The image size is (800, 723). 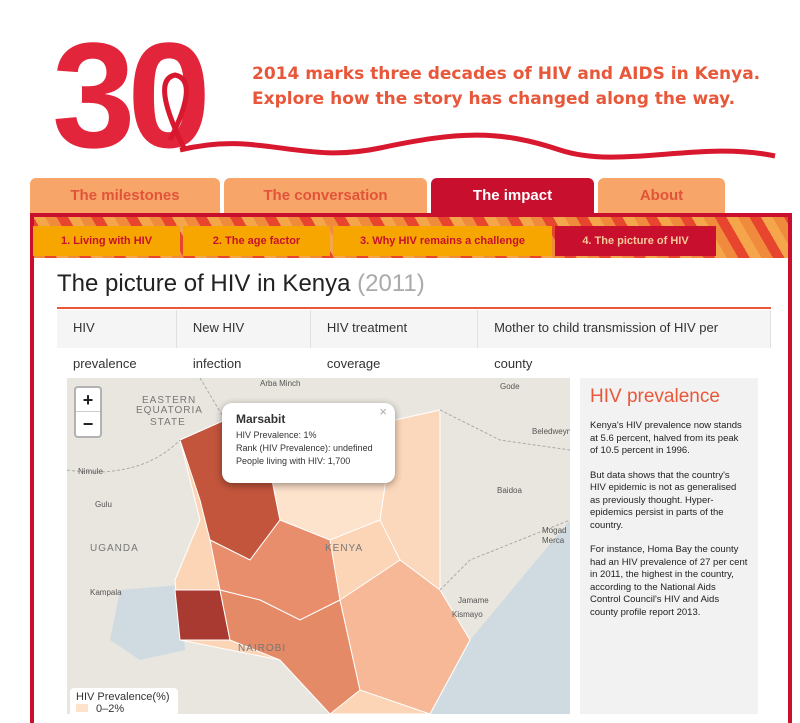 I want to click on legend-item: 0–2%, so click(x=124, y=709).